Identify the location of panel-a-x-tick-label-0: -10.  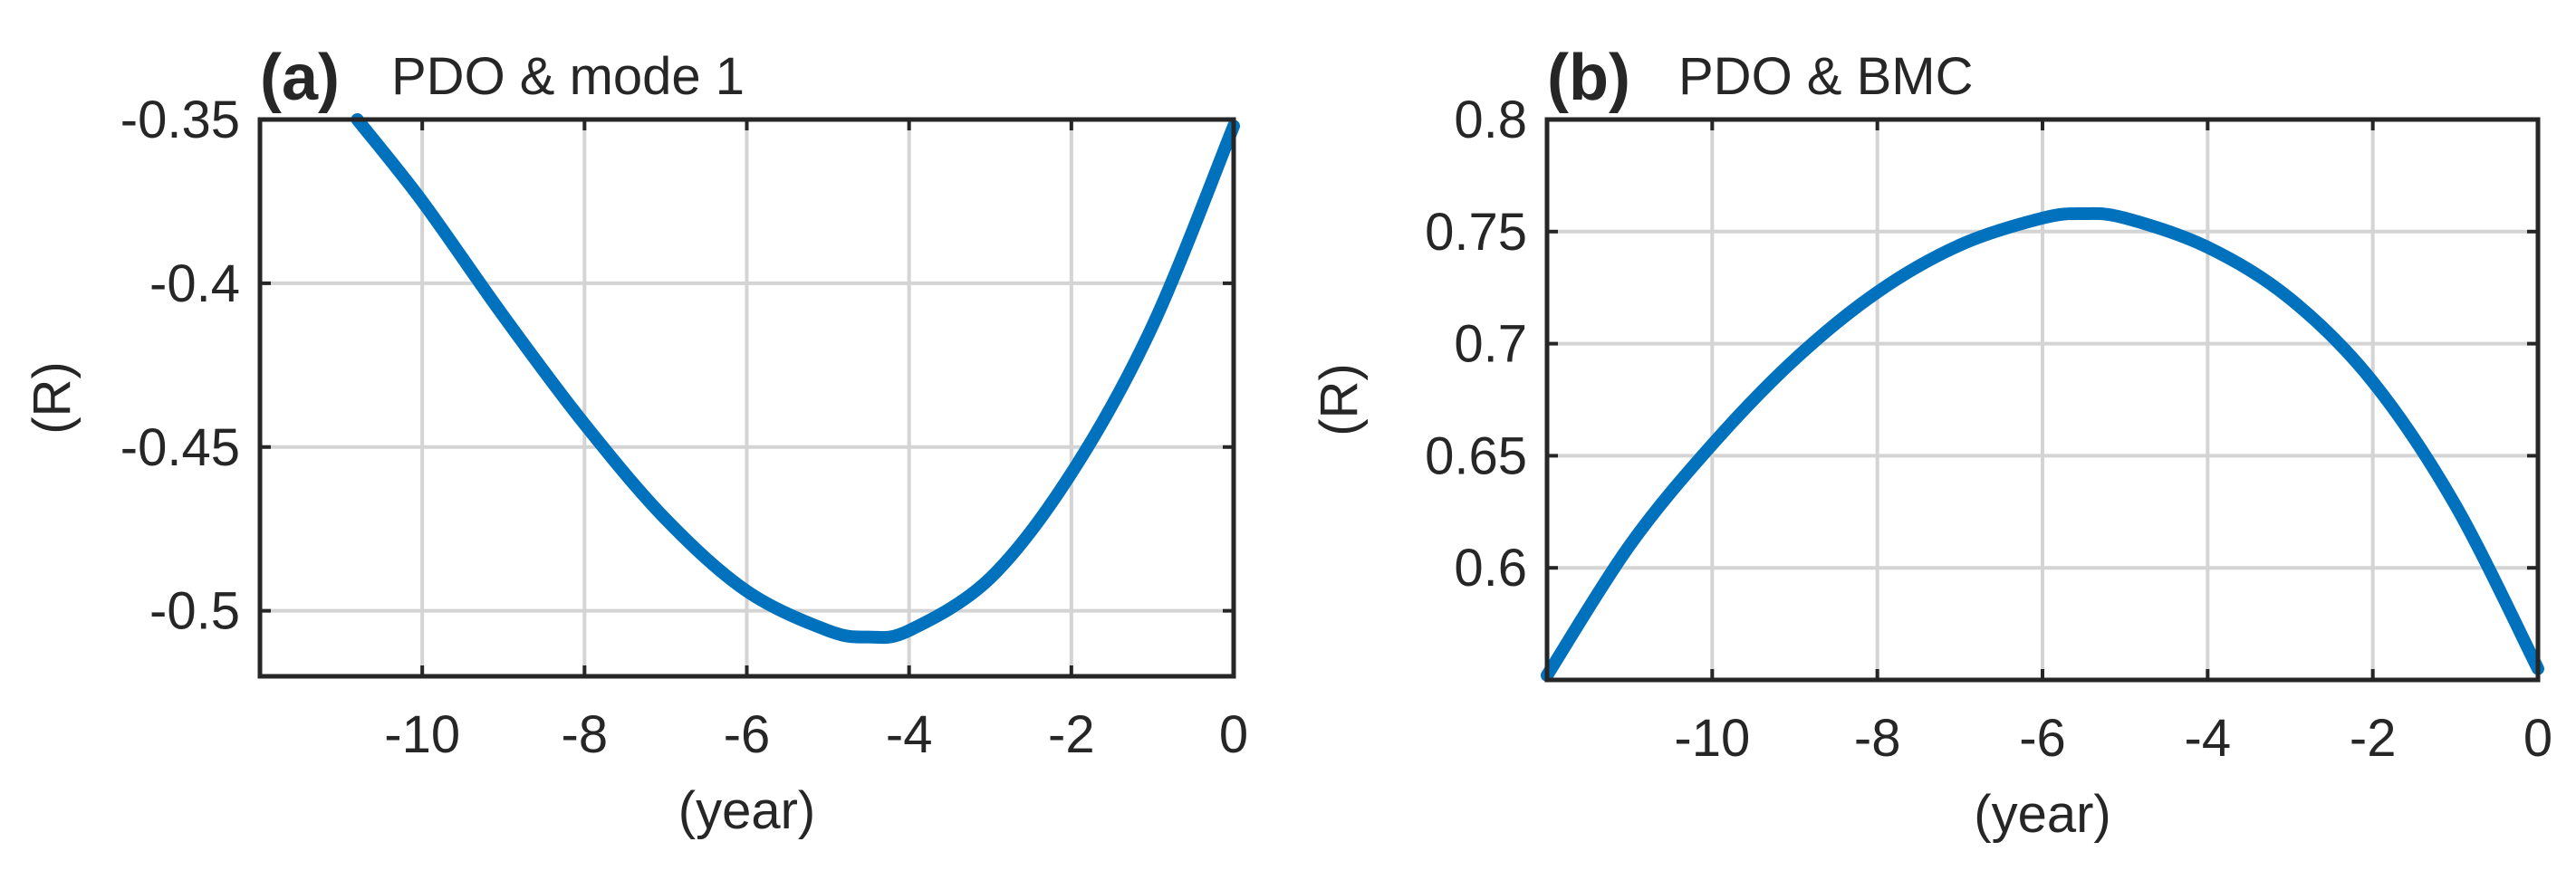
(422, 734).